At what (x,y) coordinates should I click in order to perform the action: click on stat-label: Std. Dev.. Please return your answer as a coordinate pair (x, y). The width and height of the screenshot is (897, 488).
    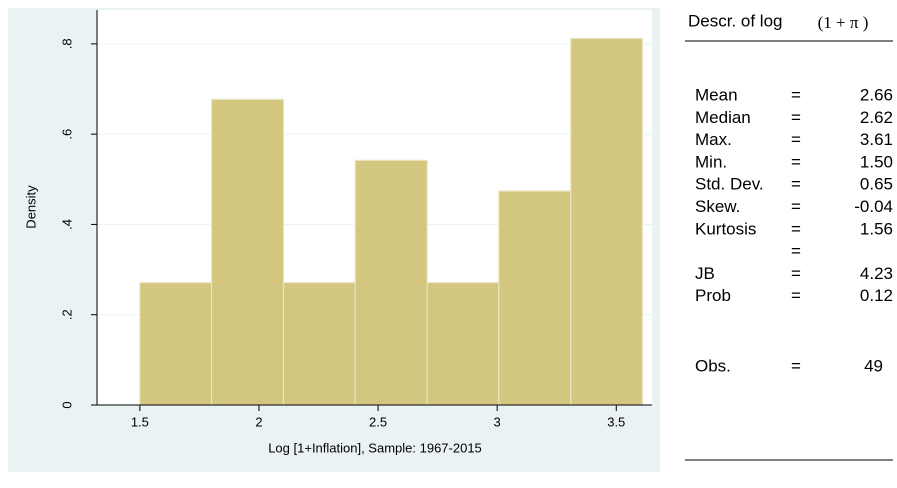
    Looking at the image, I should click on (729, 184).